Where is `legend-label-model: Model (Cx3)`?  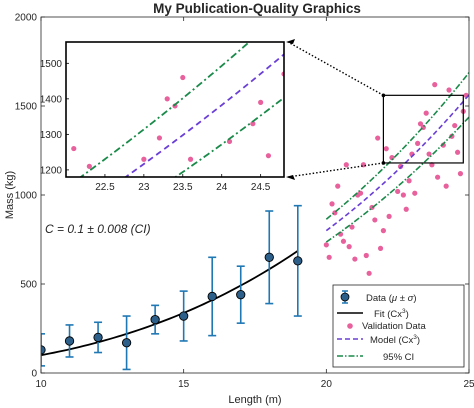 legend-label-model: Model (Cx3) is located at coordinates (395, 340).